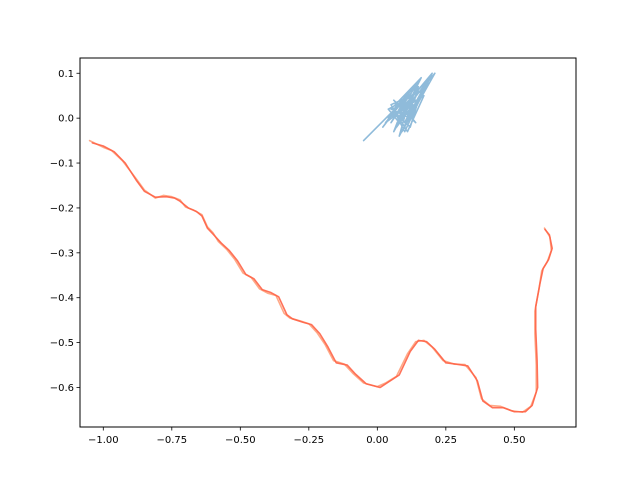  What do you see at coordinates (66, 119) in the screenshot?
I see `y-tick-label: 0.0` at bounding box center [66, 119].